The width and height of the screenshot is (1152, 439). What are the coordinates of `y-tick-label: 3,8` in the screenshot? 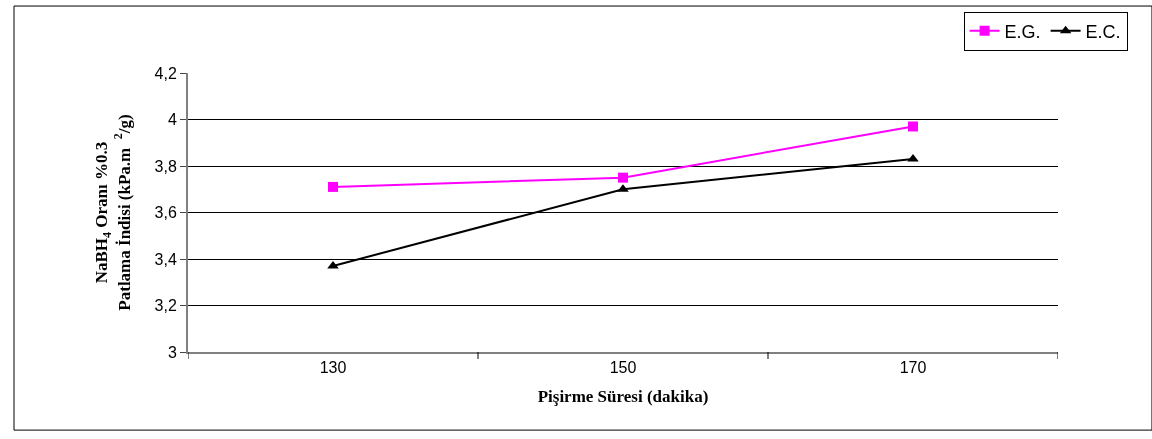 It's located at (165, 166).